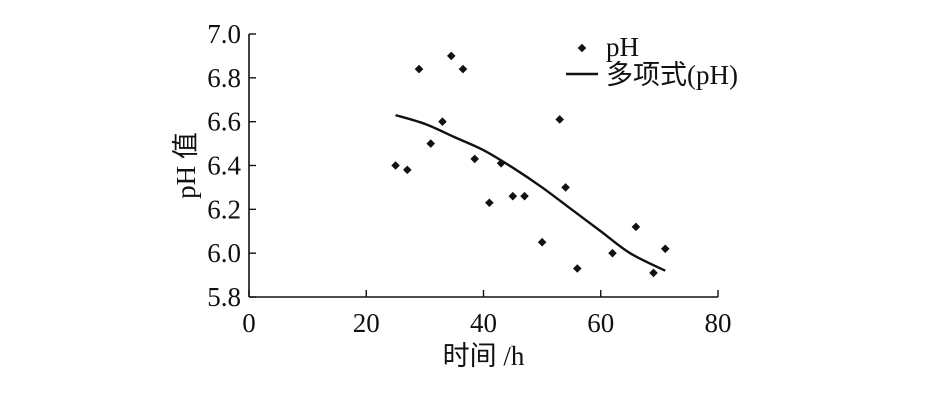 This screenshot has height=402, width=945. I want to click on y-tick-label: 5.8, so click(224, 297).